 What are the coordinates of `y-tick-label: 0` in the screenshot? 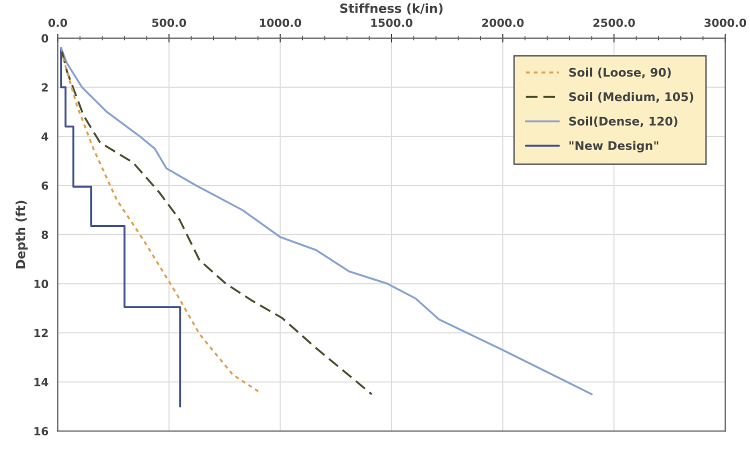 It's located at (45, 38).